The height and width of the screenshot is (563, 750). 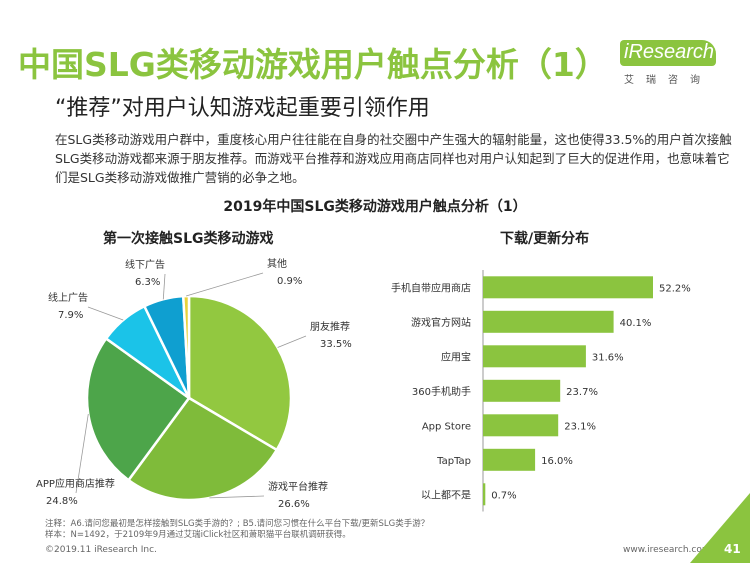 What do you see at coordinates (446, 495) in the screenshot?
I see `bar-category-label: 以上都不是` at bounding box center [446, 495].